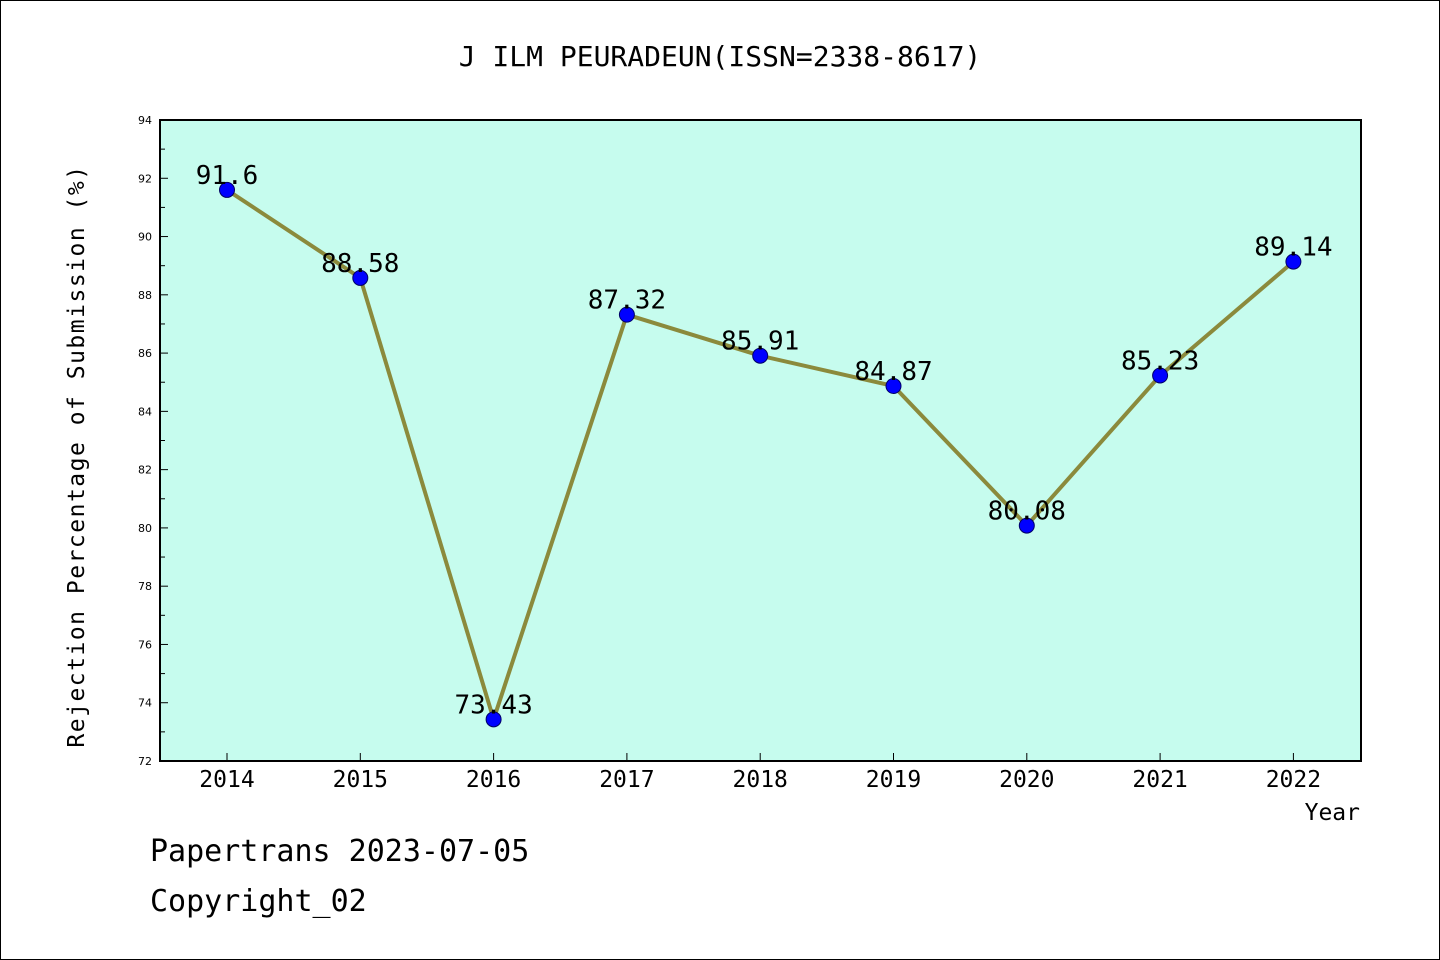 The width and height of the screenshot is (1440, 960). I want to click on chart-title: J ILM PEURADEUN(ISSN=2338-8617), so click(720, 56).